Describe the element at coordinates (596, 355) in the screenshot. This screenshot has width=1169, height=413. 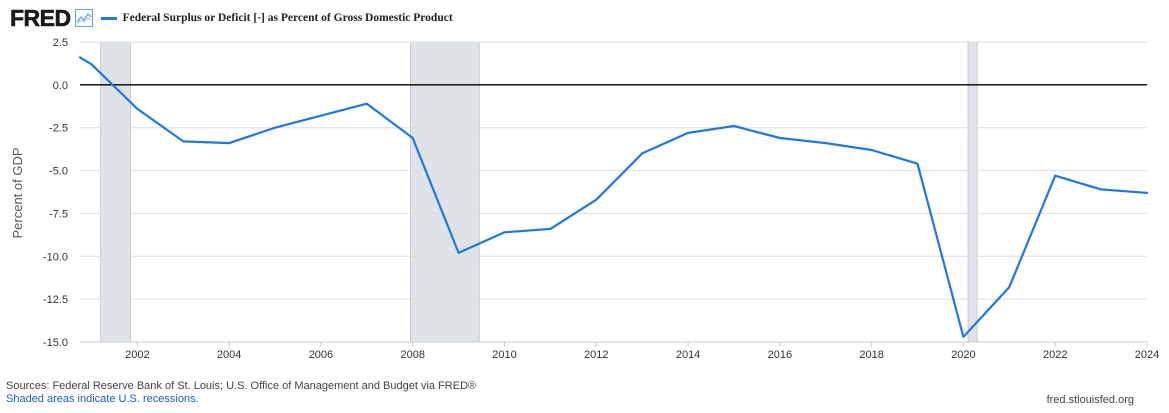
I see `x-tick-label: 2012` at that location.